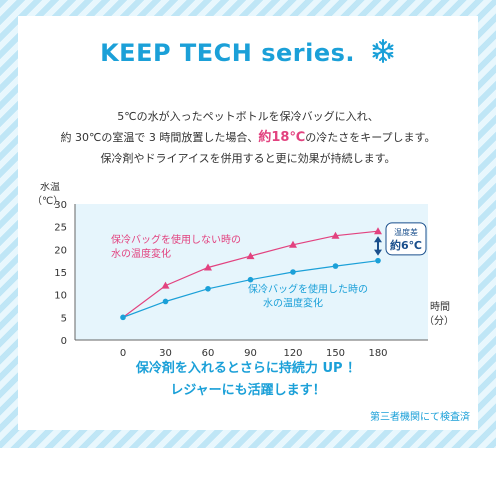 This screenshot has width=496, height=500. Describe the element at coordinates (335, 353) in the screenshot. I see `x-tick-label: 150` at that location.